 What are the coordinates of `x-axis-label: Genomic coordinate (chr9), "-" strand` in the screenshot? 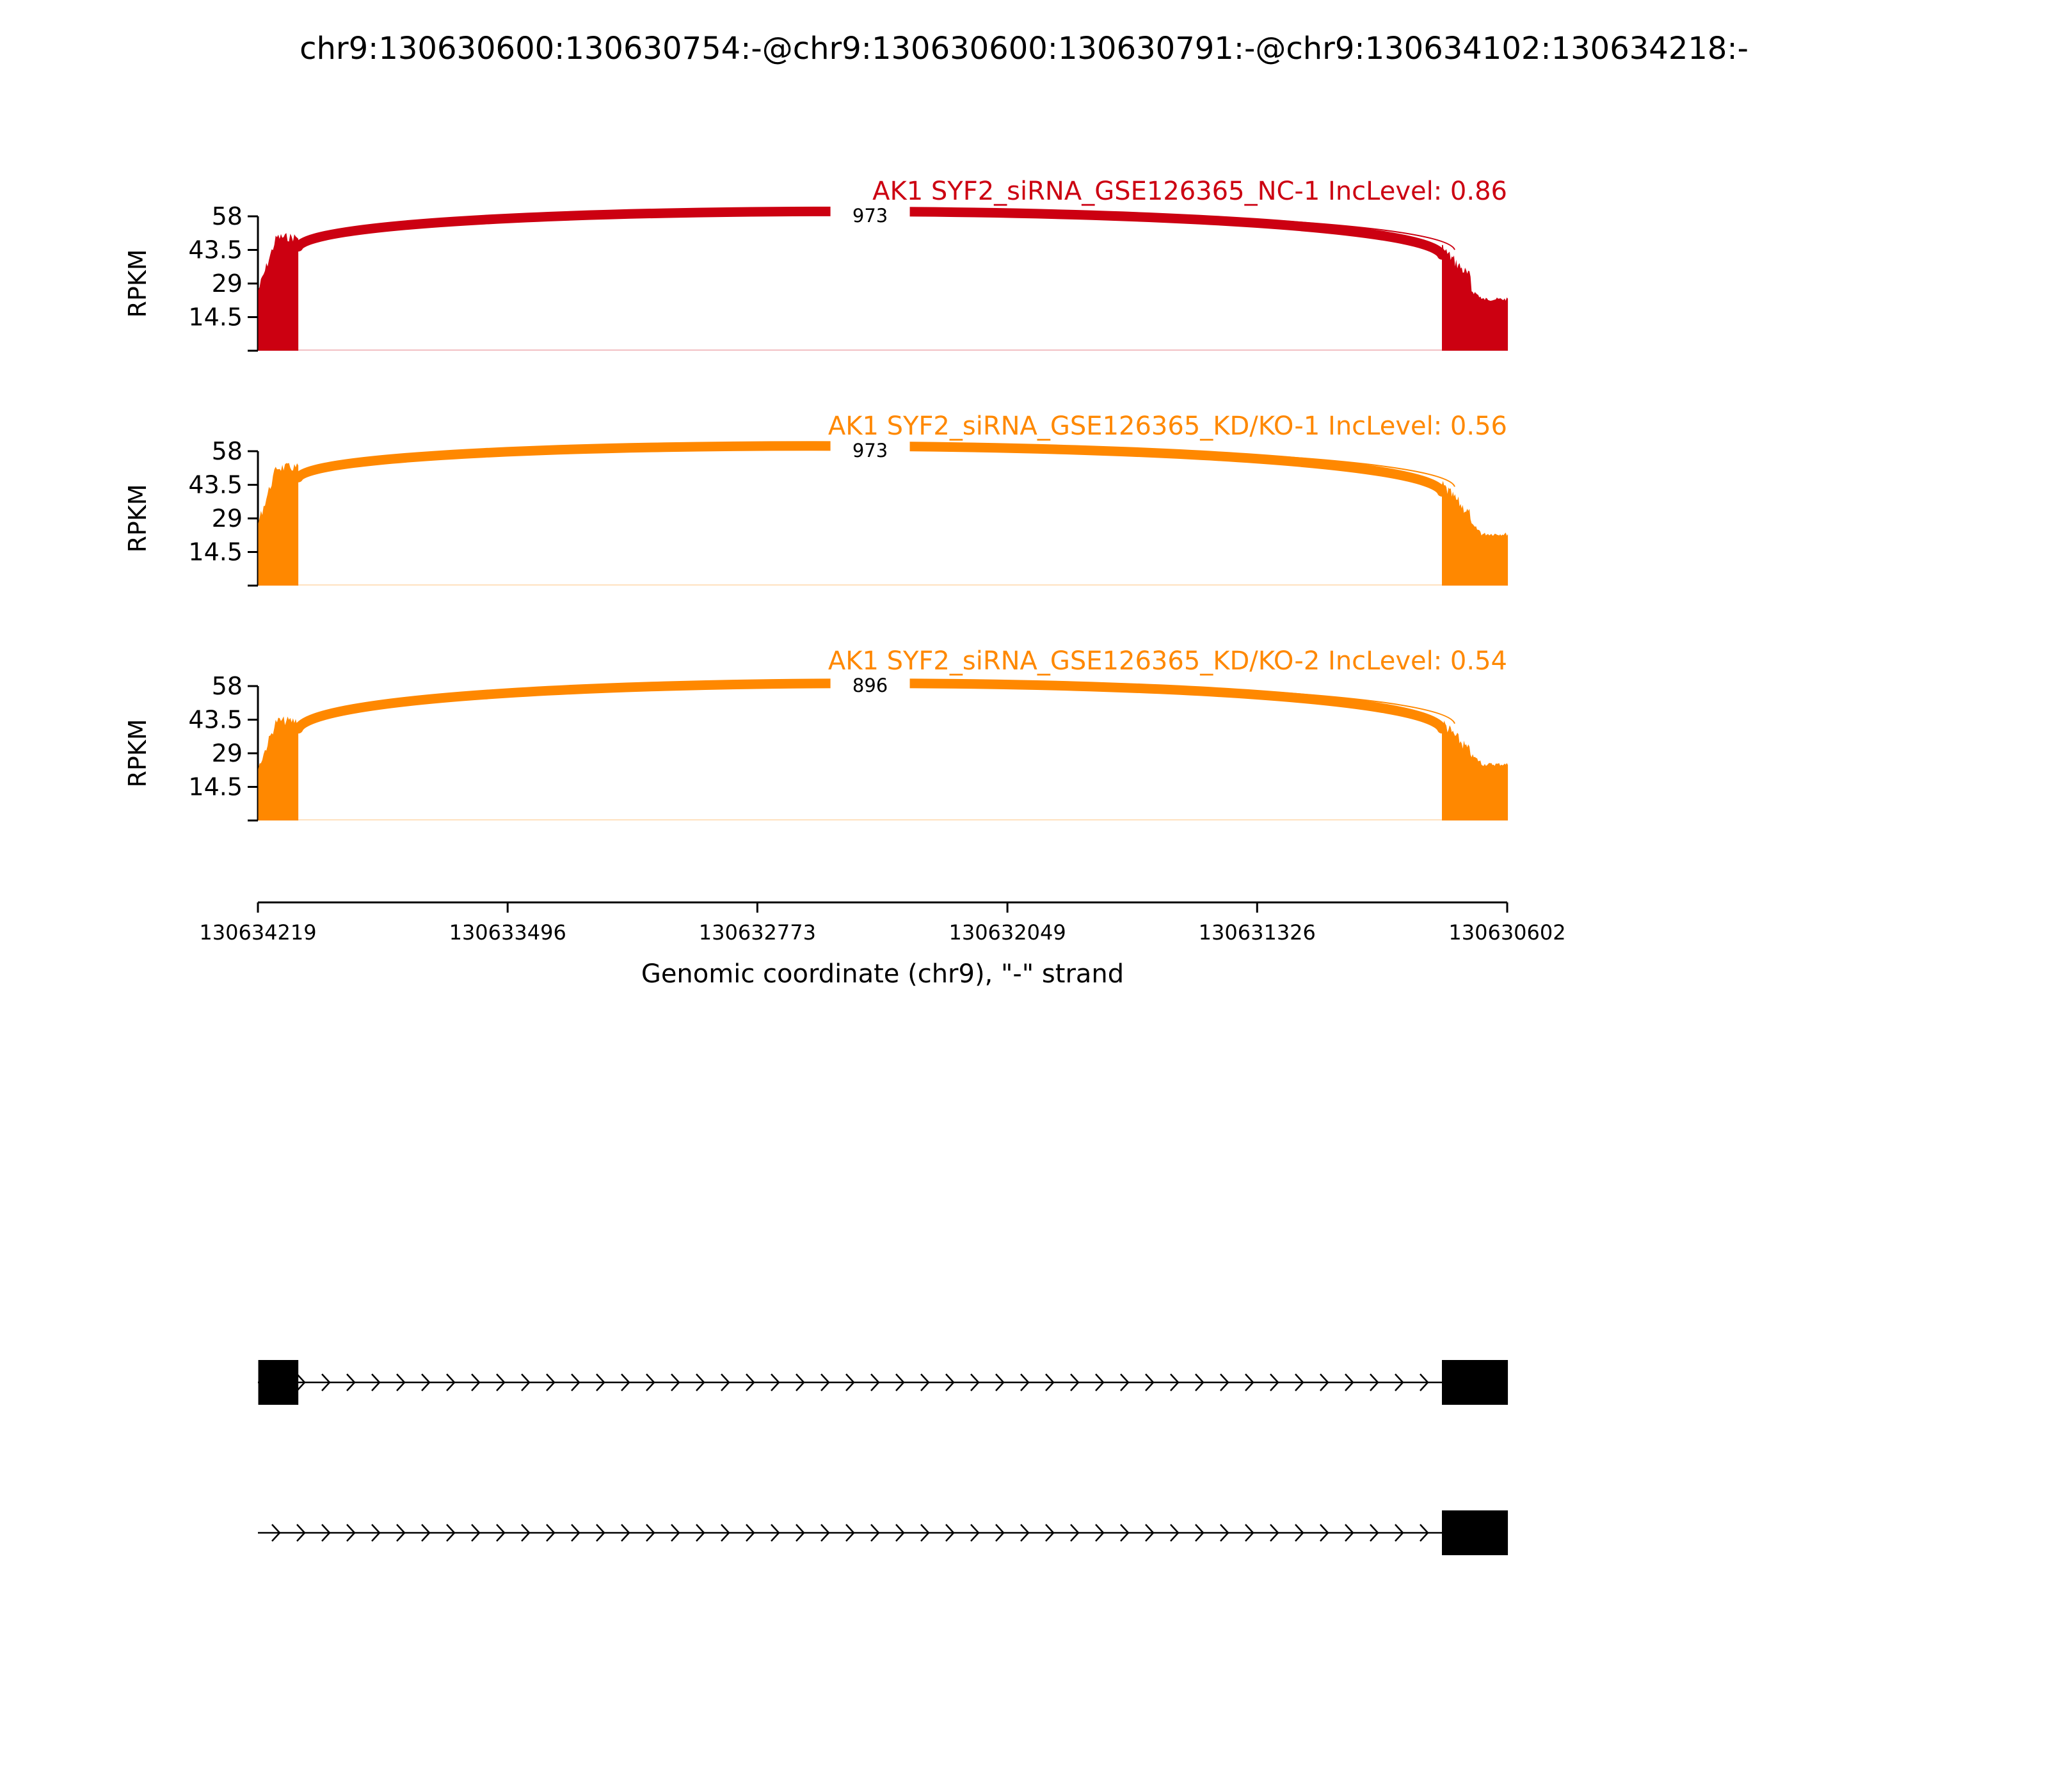 It's located at (882, 974).